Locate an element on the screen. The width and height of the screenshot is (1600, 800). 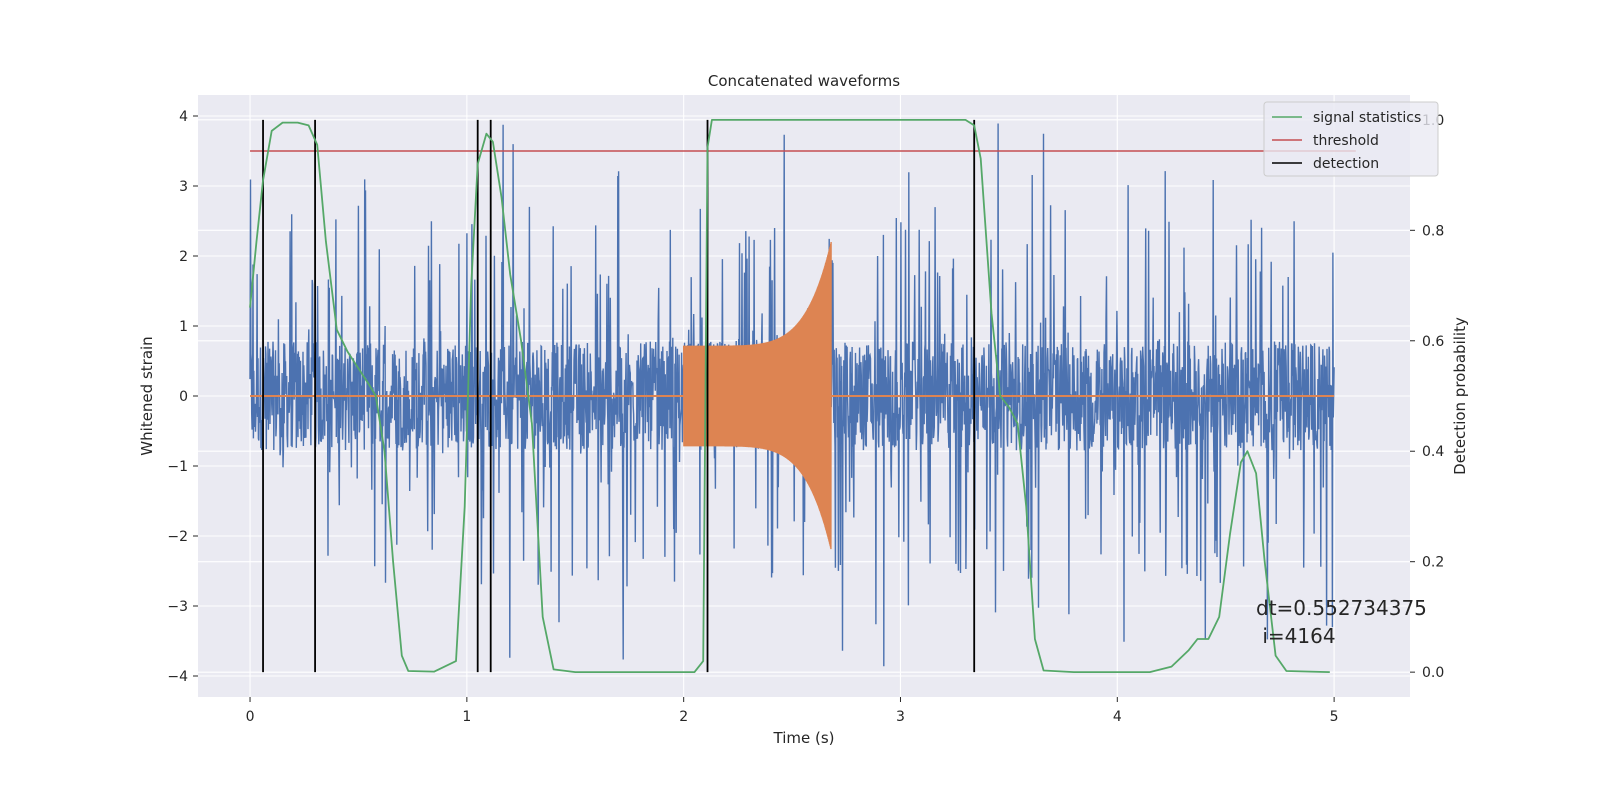
y-tick-label: −4 is located at coordinates (177, 677).